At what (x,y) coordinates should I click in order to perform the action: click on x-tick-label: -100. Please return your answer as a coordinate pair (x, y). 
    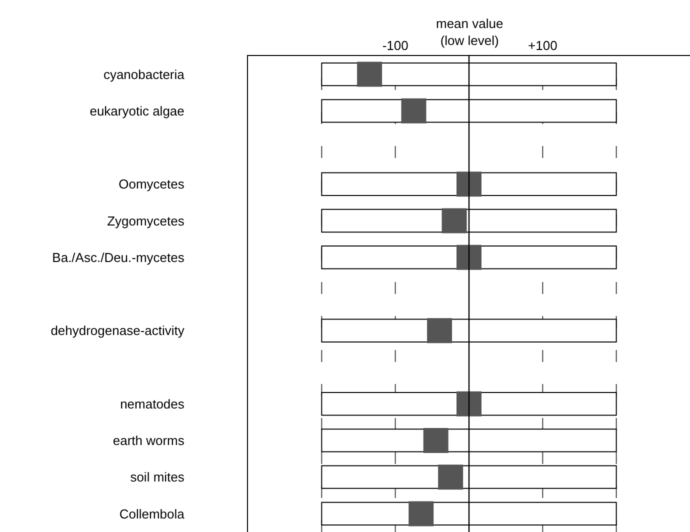
    Looking at the image, I should click on (395, 45).